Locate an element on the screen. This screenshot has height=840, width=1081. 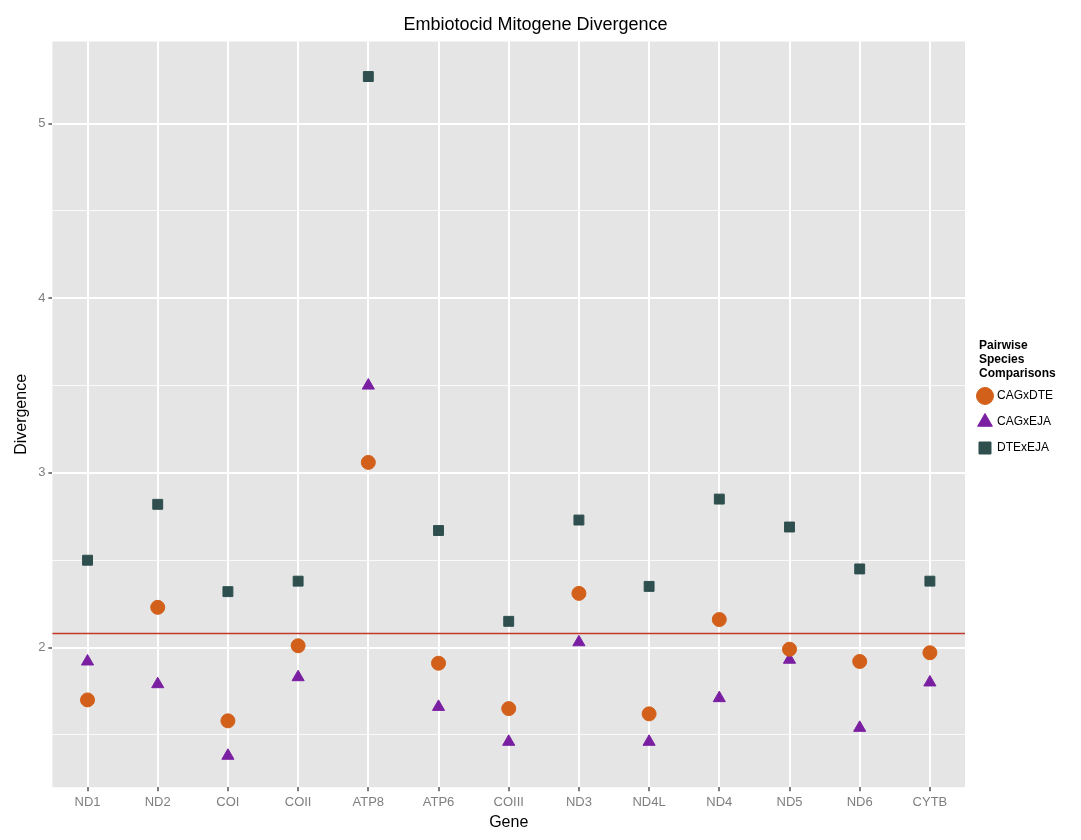
x-tick-label: ND1 is located at coordinates (87, 801).